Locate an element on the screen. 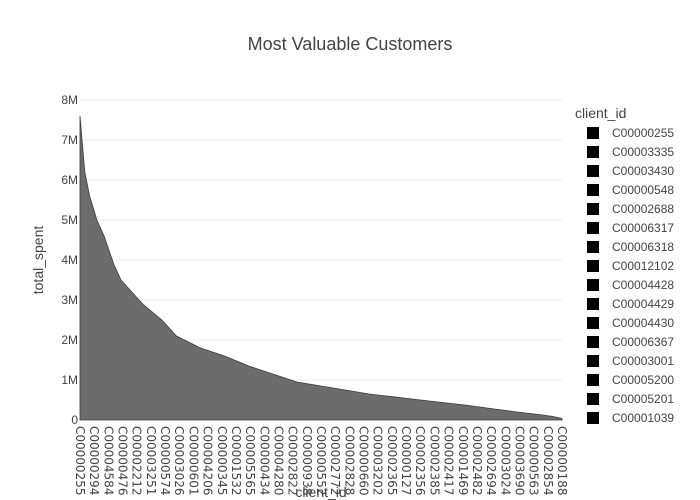  legend-label: C00005200 is located at coordinates (643, 380).